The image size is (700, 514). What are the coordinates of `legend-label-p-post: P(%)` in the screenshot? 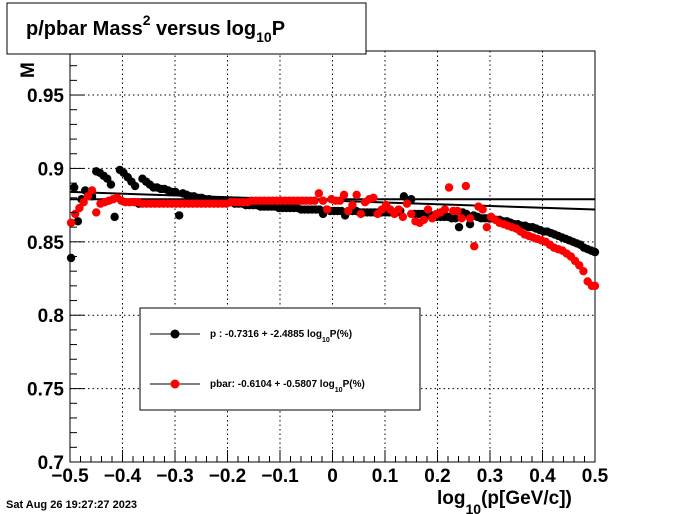 It's located at (341, 334).